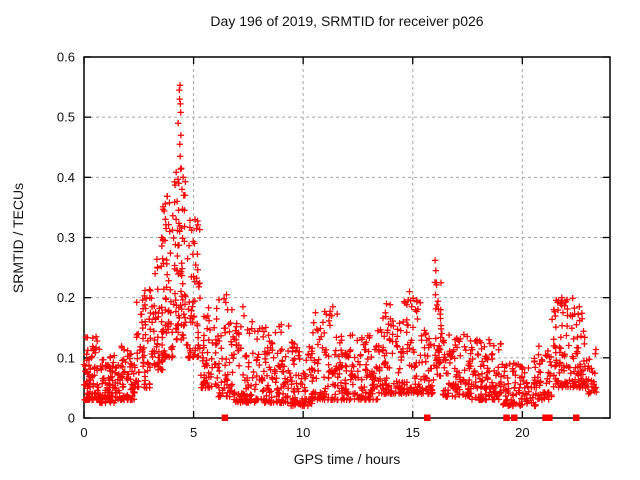 This screenshot has width=640, height=480. I want to click on x-axis-label: GPS time / hours, so click(347, 459).